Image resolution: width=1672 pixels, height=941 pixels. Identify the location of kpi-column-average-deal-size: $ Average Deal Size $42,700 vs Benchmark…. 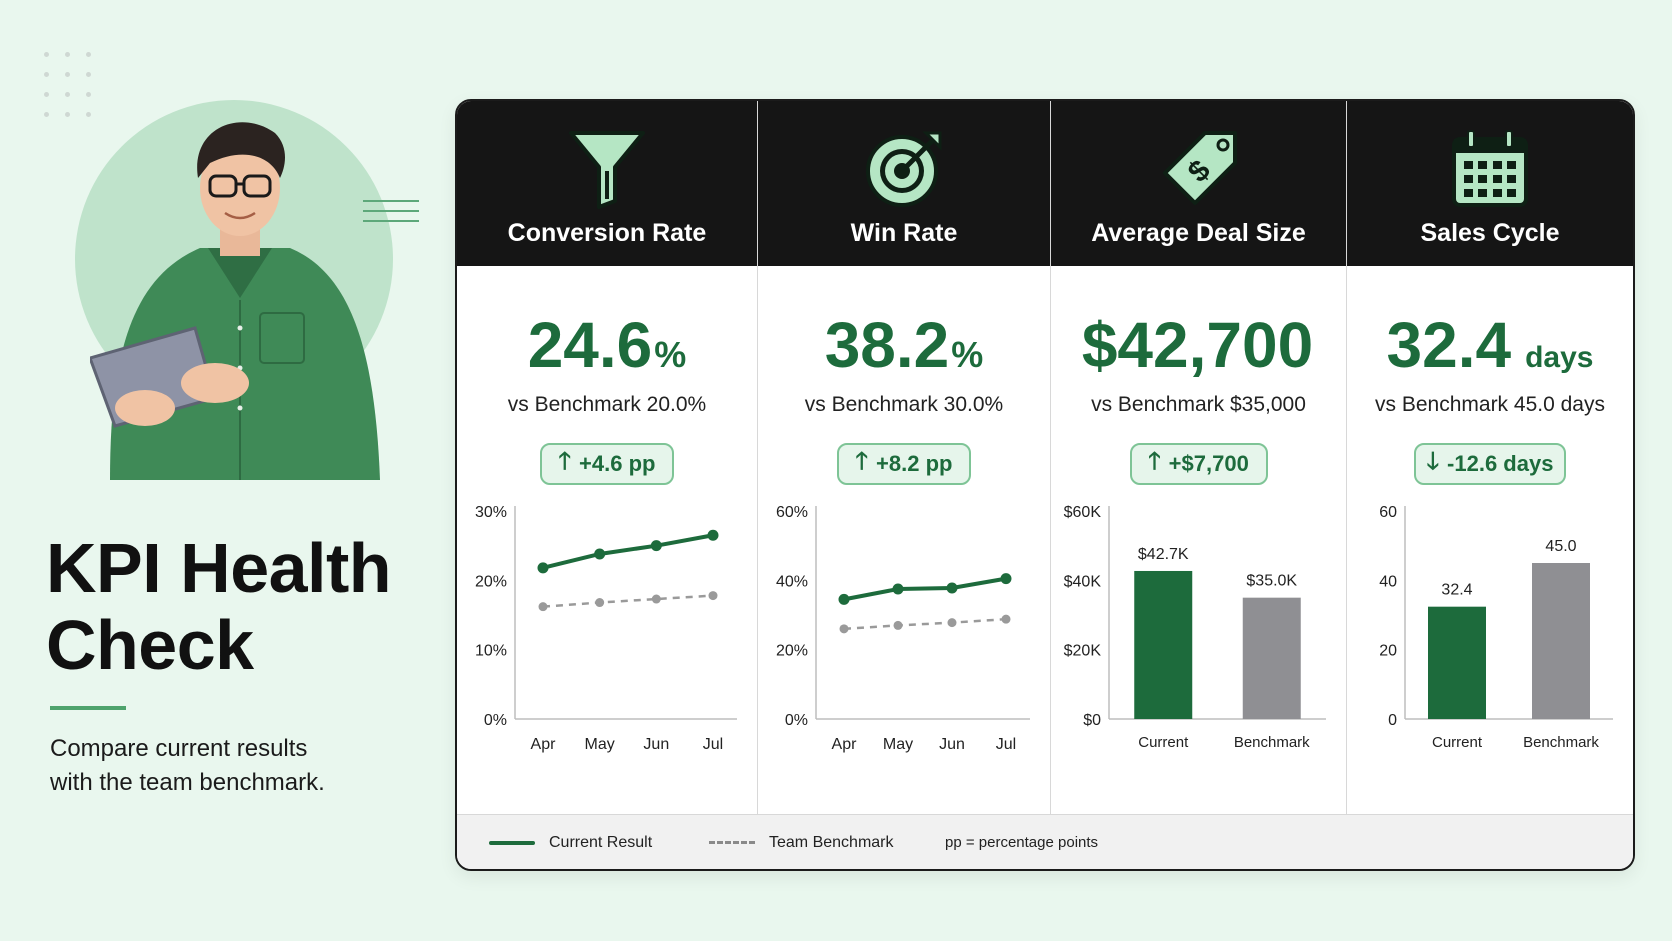
(1198, 457).